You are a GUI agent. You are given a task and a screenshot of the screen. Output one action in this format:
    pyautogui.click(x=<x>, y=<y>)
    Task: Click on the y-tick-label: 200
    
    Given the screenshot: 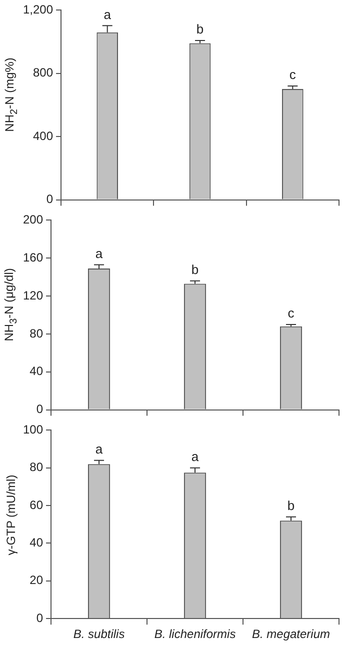 What is the action you would take?
    pyautogui.click(x=33, y=219)
    